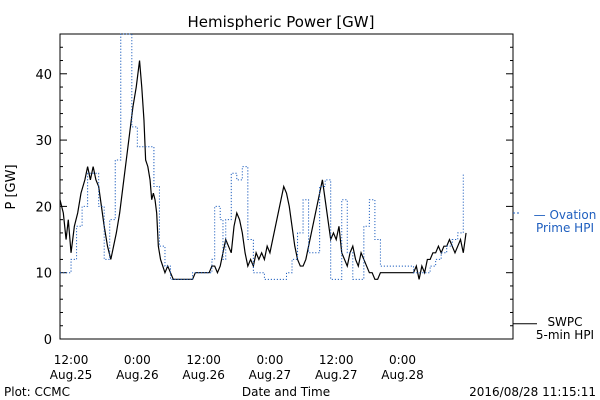 Image resolution: width=600 pixels, height=400 pixels. I want to click on x-axis-label: Date and Time, so click(286, 392).